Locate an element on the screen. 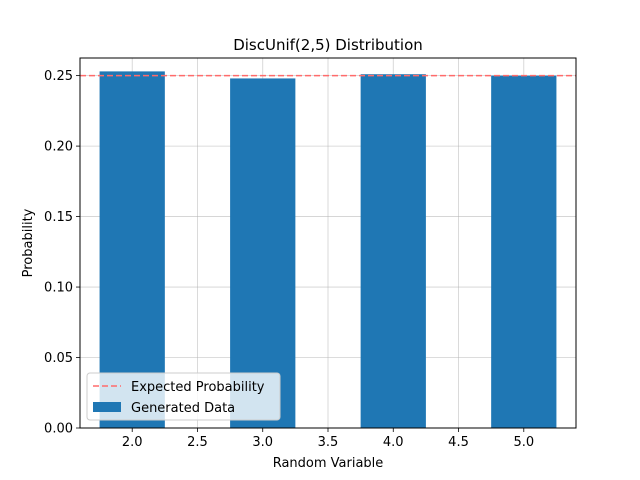 The height and width of the screenshot is (480, 640). chart-title: DiscUnif(2,5) Distribution is located at coordinates (328, 45).